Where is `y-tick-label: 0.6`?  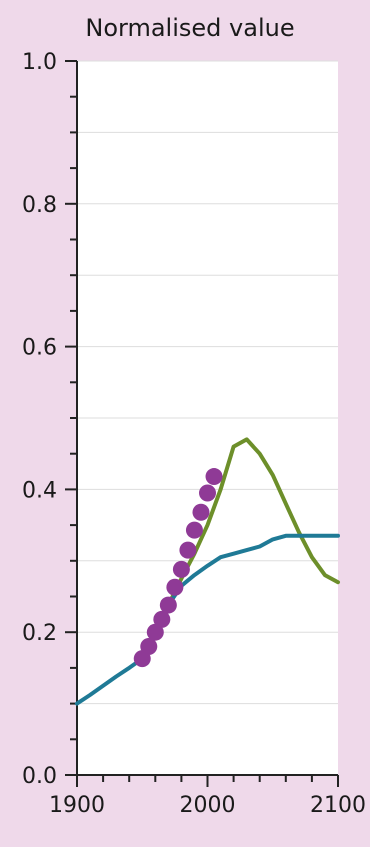
y-tick-label: 0.6 is located at coordinates (39, 348).